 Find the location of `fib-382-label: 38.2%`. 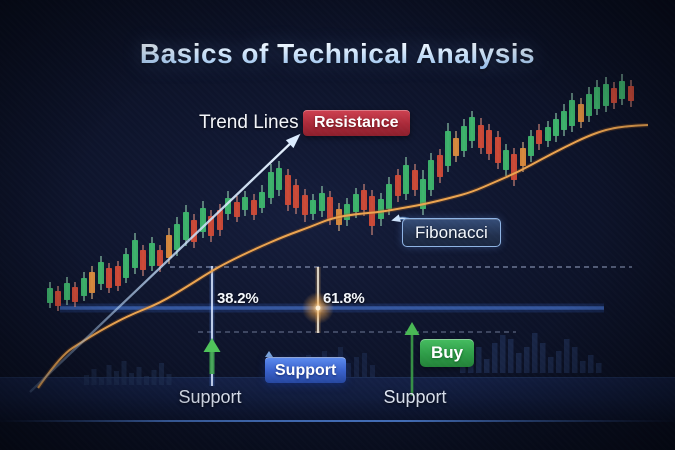

fib-382-label: 38.2% is located at coordinates (238, 298).